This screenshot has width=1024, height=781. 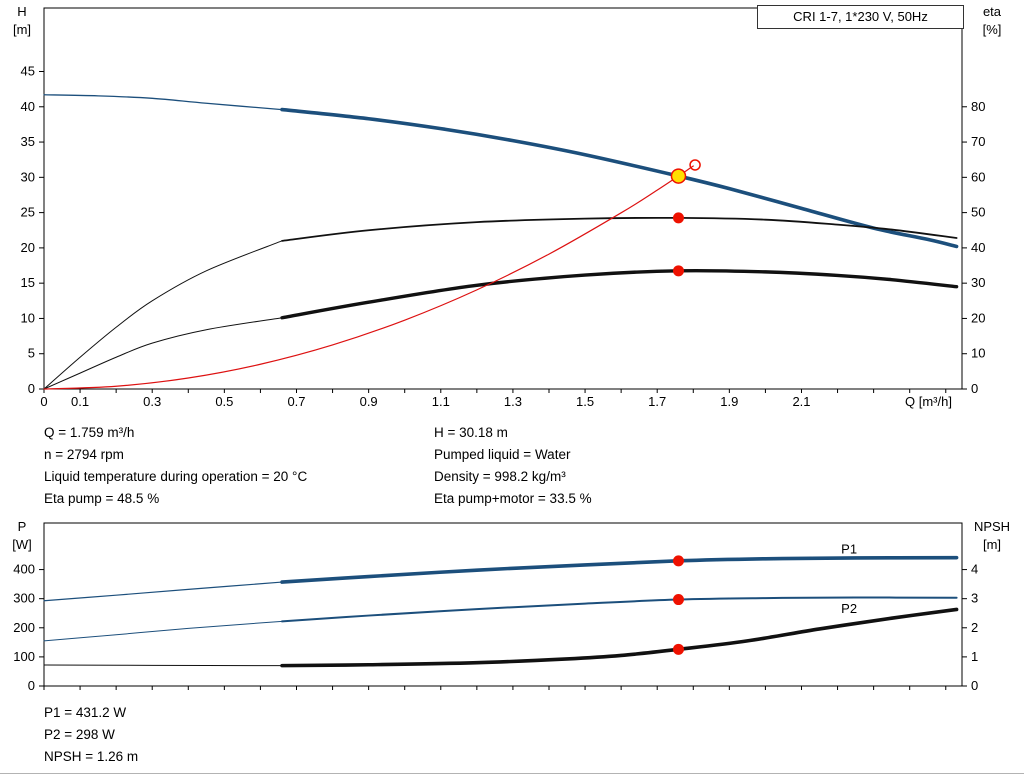 What do you see at coordinates (85, 712) in the screenshot?
I see `power-info-line-p1: P1 = 431.2 W` at bounding box center [85, 712].